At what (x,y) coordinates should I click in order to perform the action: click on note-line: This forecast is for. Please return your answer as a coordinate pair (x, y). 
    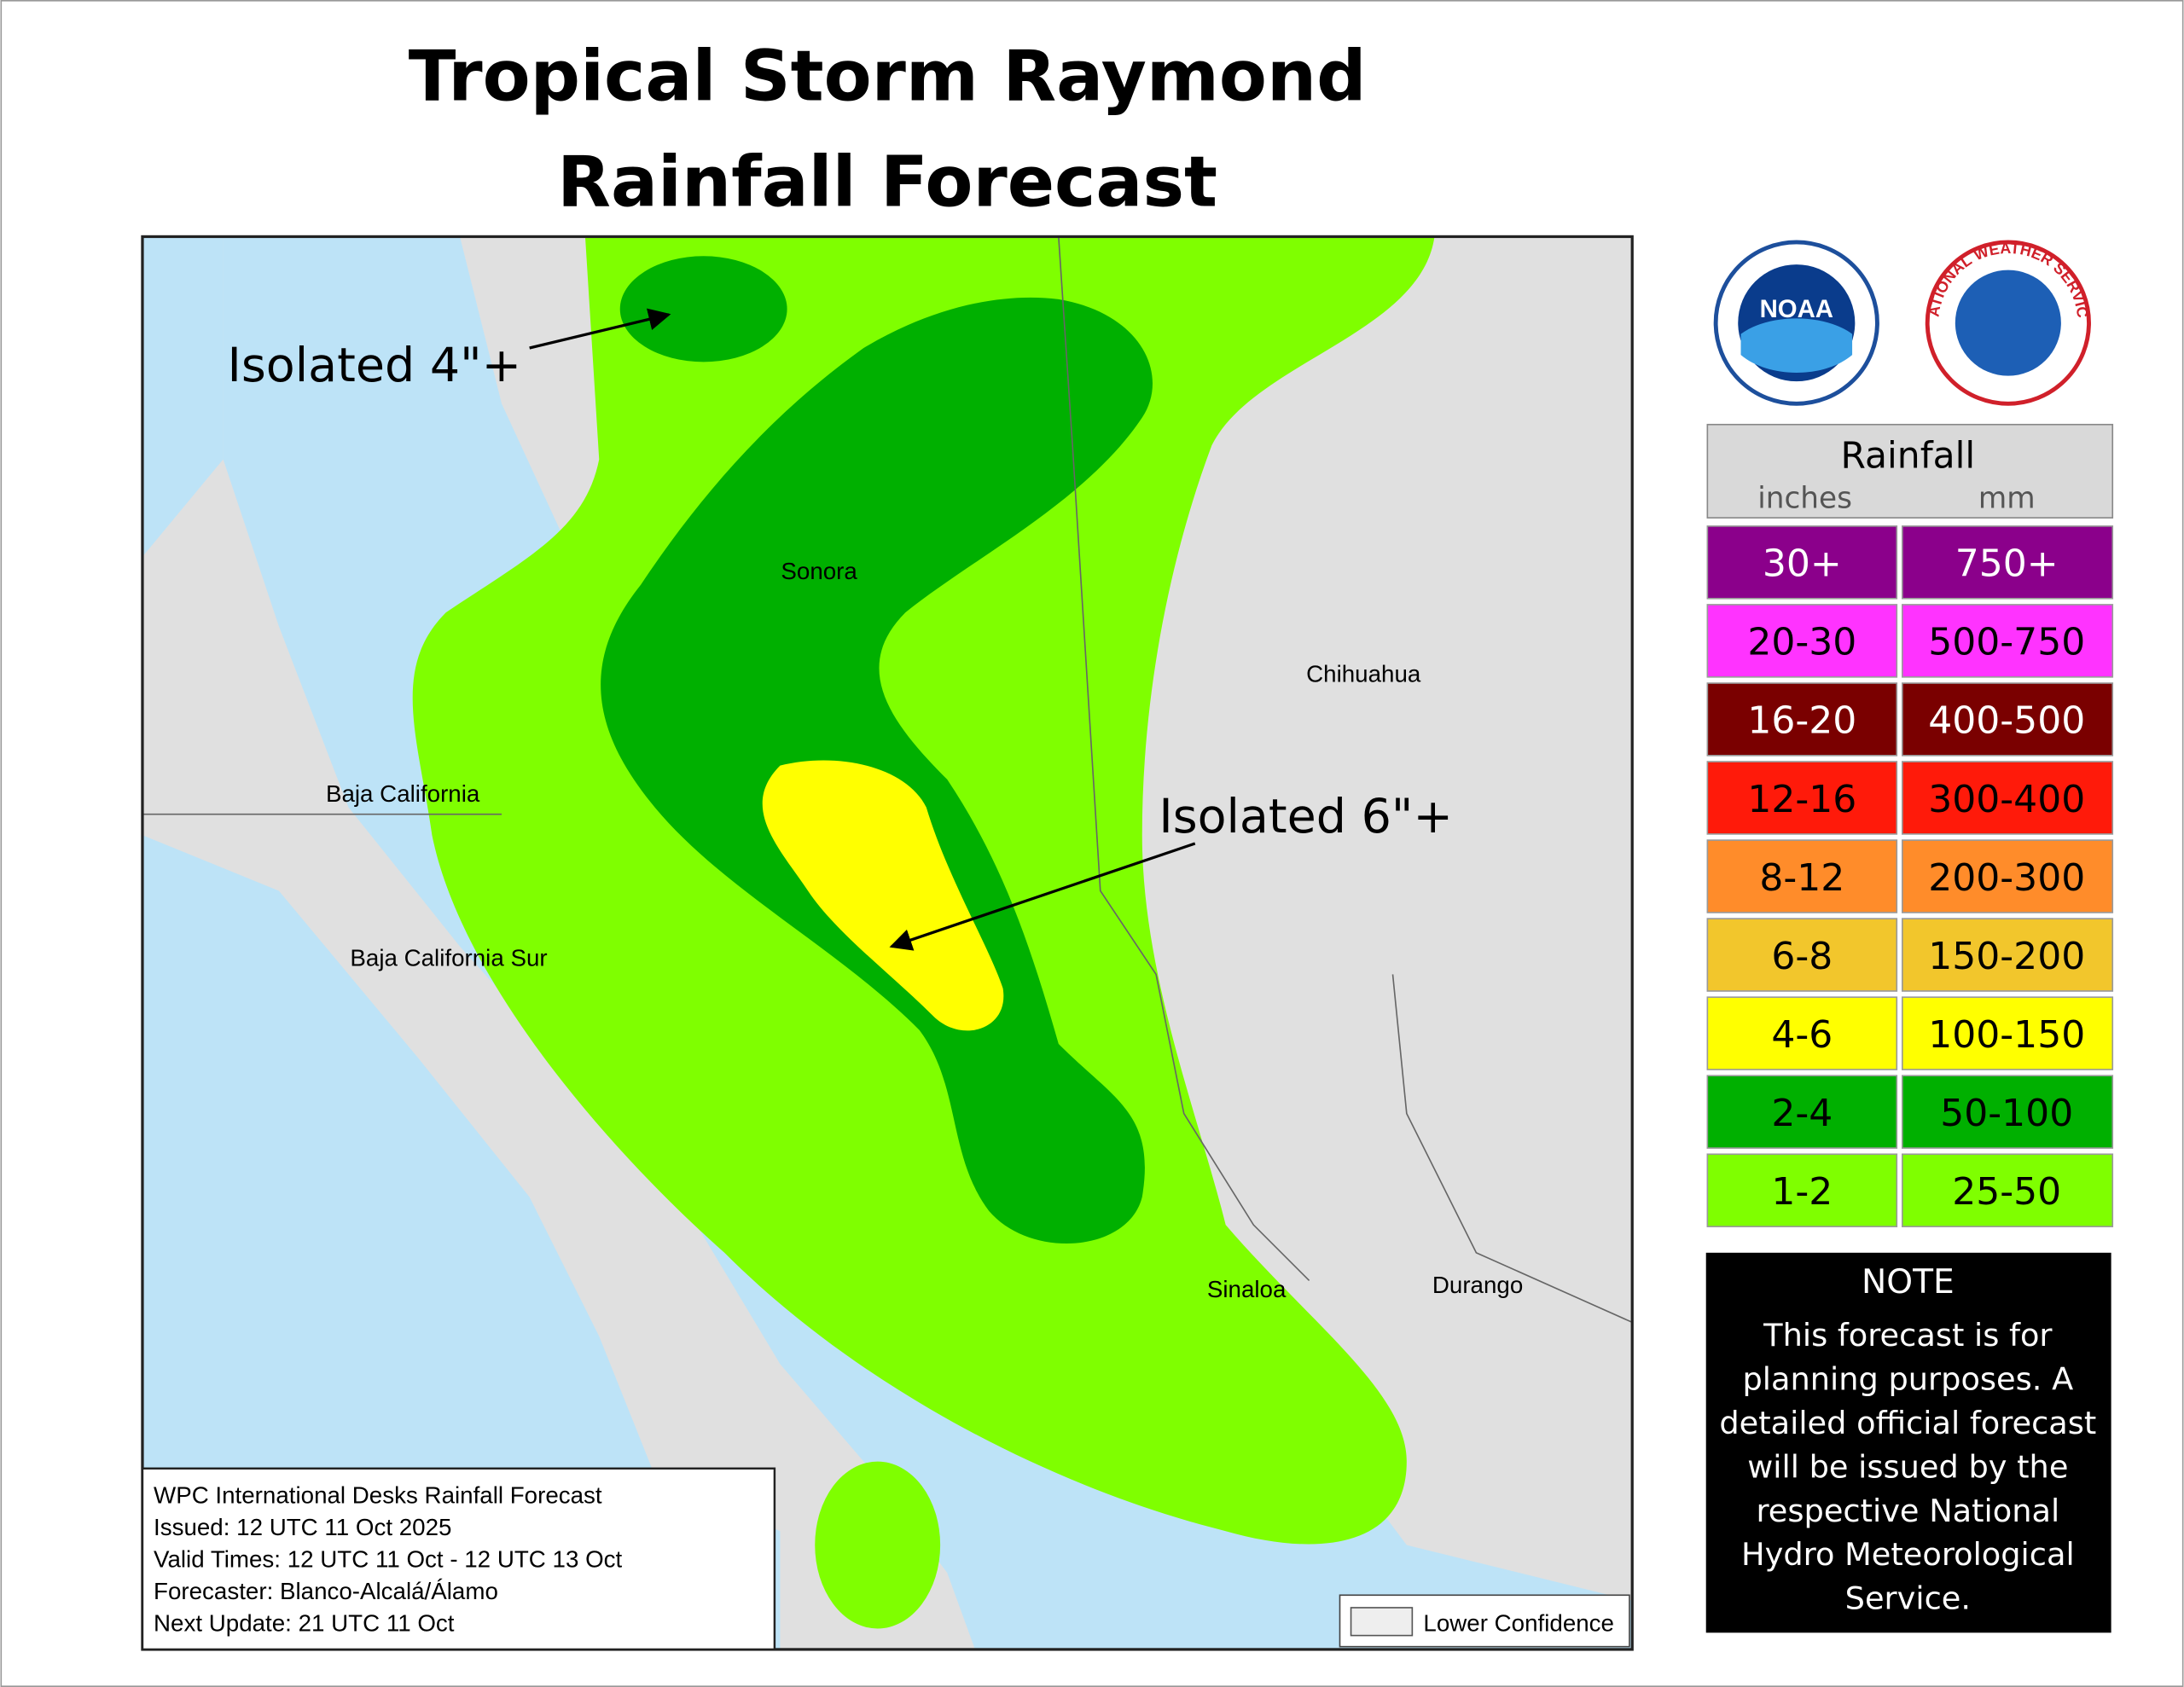
    Looking at the image, I should click on (1908, 1335).